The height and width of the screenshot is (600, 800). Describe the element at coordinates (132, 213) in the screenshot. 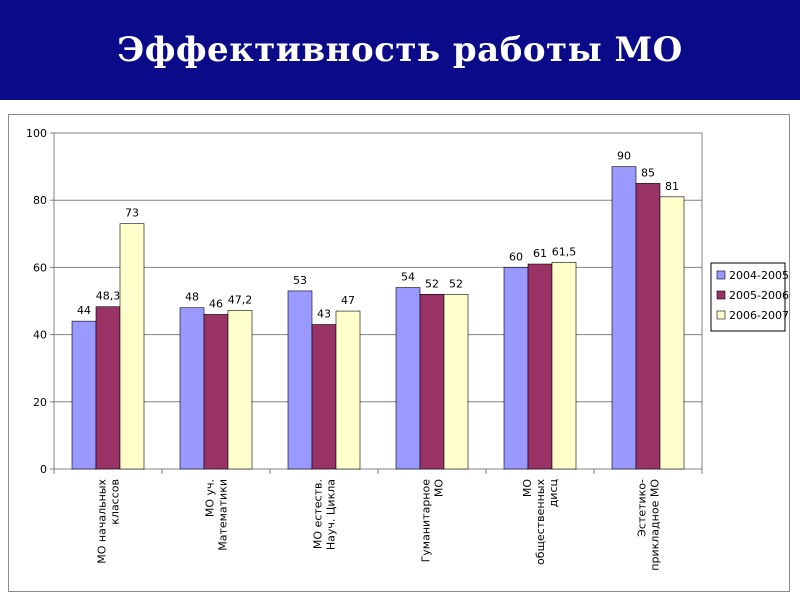

I see `data-label: 73` at that location.